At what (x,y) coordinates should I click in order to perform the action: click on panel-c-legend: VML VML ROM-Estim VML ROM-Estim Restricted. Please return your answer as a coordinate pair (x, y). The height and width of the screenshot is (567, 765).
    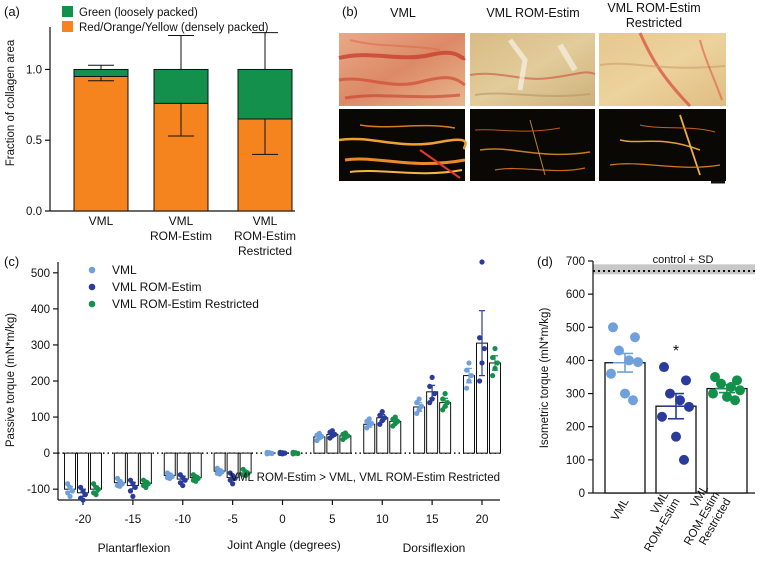
    Looking at the image, I should click on (173, 287).